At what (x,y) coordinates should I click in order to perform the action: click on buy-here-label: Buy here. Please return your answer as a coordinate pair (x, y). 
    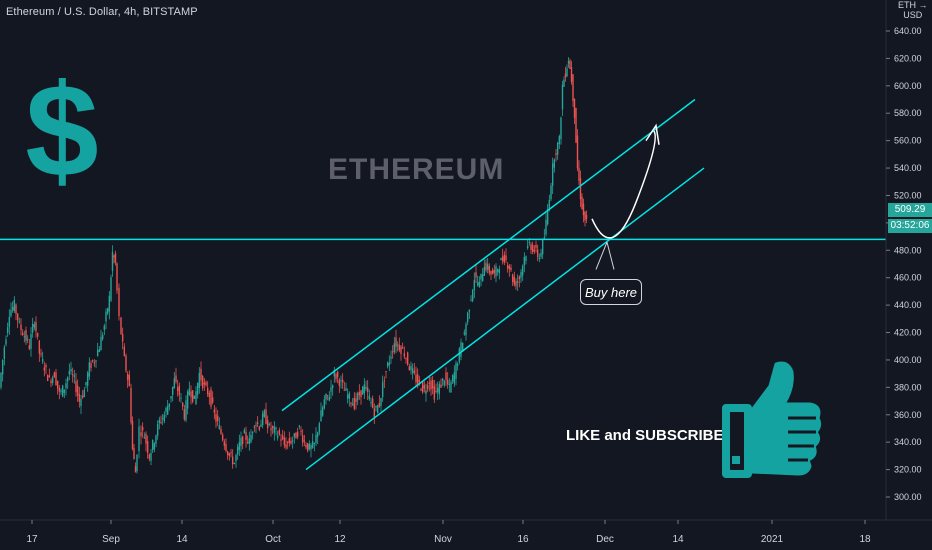
    Looking at the image, I should click on (611, 292).